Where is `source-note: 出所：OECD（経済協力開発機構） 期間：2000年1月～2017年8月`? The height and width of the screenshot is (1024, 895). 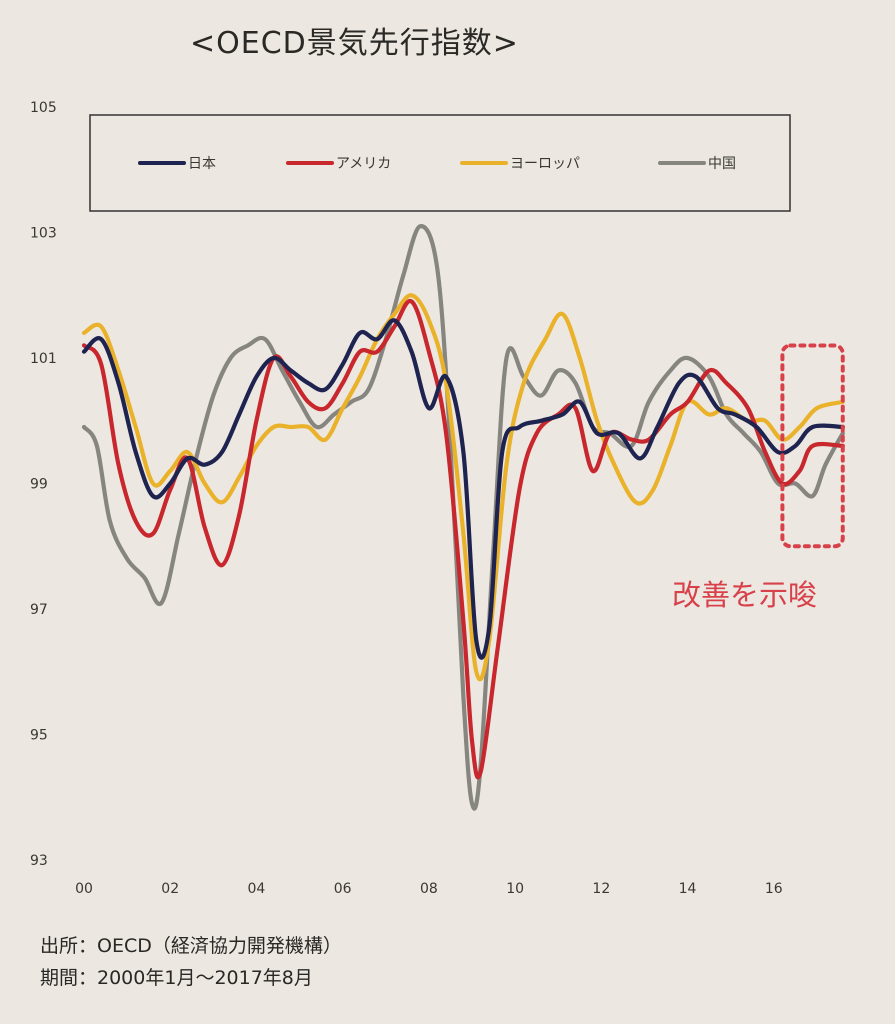 source-note: 出所：OECD（経済協力開発機構） 期間：2000年1月～2017年8月 is located at coordinates (191, 962).